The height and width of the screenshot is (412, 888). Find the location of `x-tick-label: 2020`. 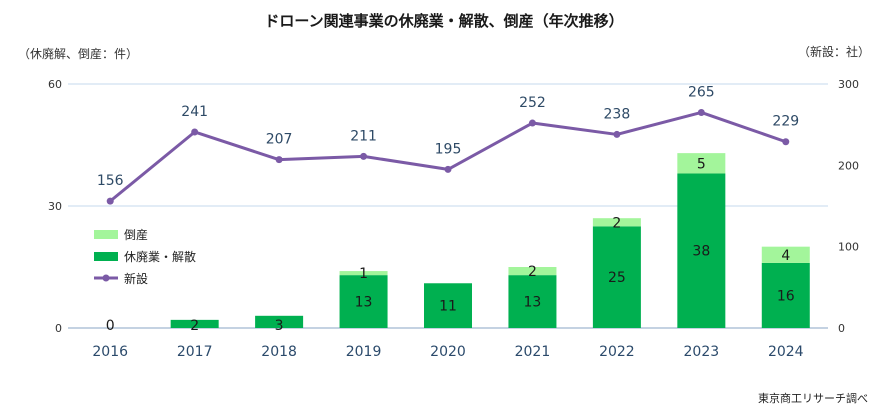

x-tick-label: 2020 is located at coordinates (448, 352).